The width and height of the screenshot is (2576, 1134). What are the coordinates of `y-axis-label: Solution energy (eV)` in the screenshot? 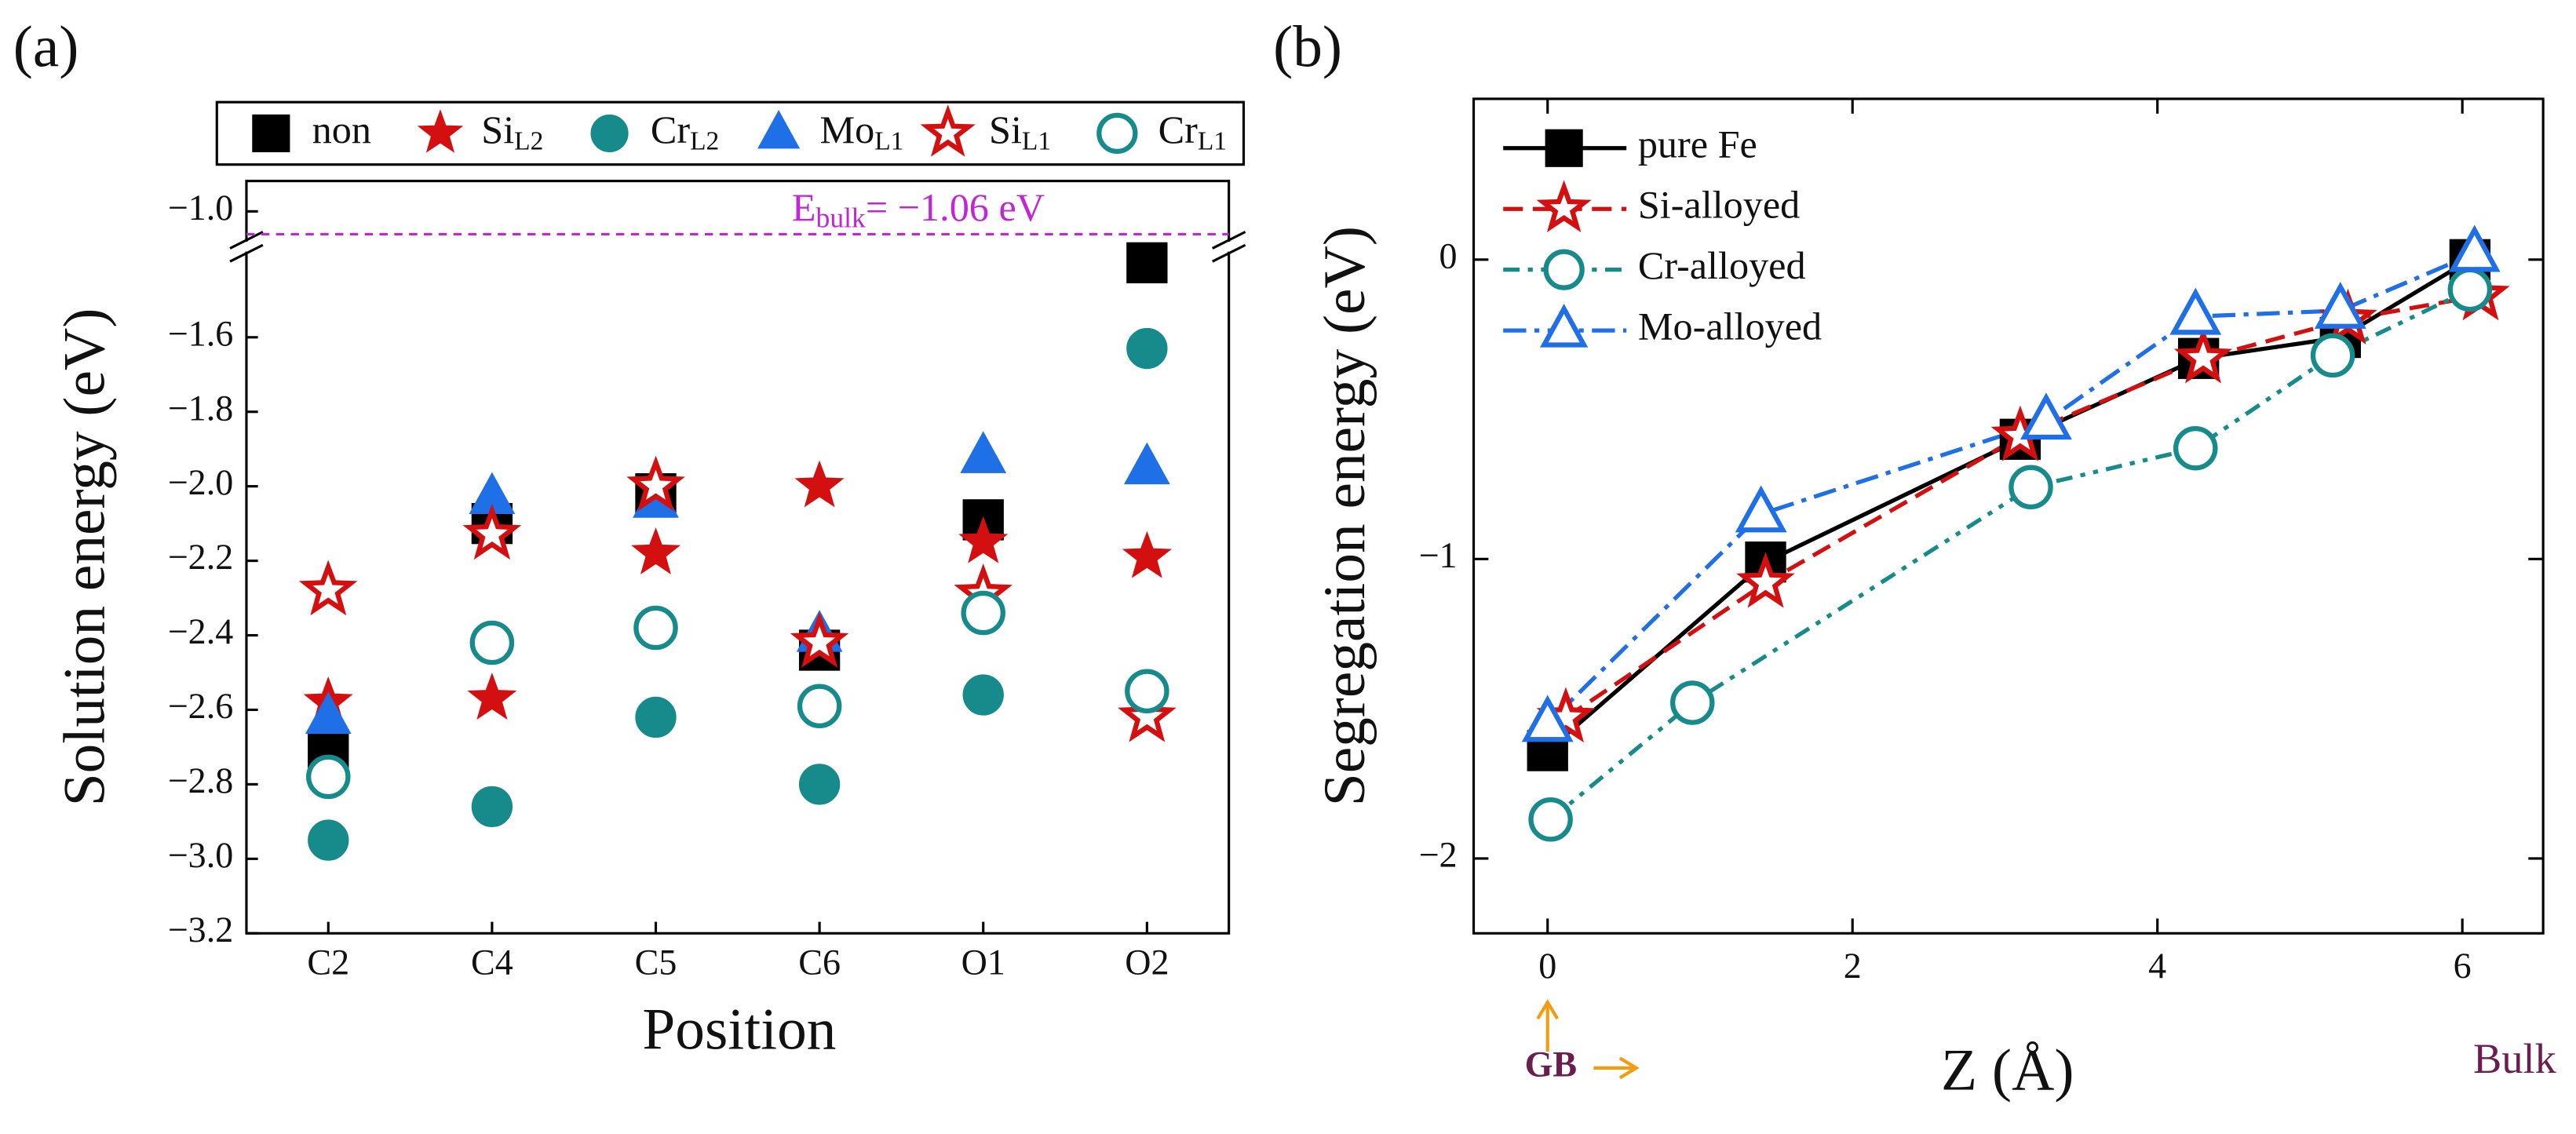 It's located at (84, 557).